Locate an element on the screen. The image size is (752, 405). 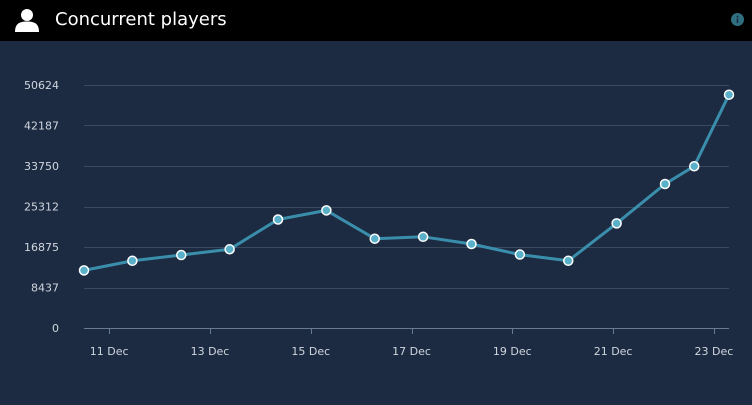
x-tick-label: 17 Dec is located at coordinates (411, 351).